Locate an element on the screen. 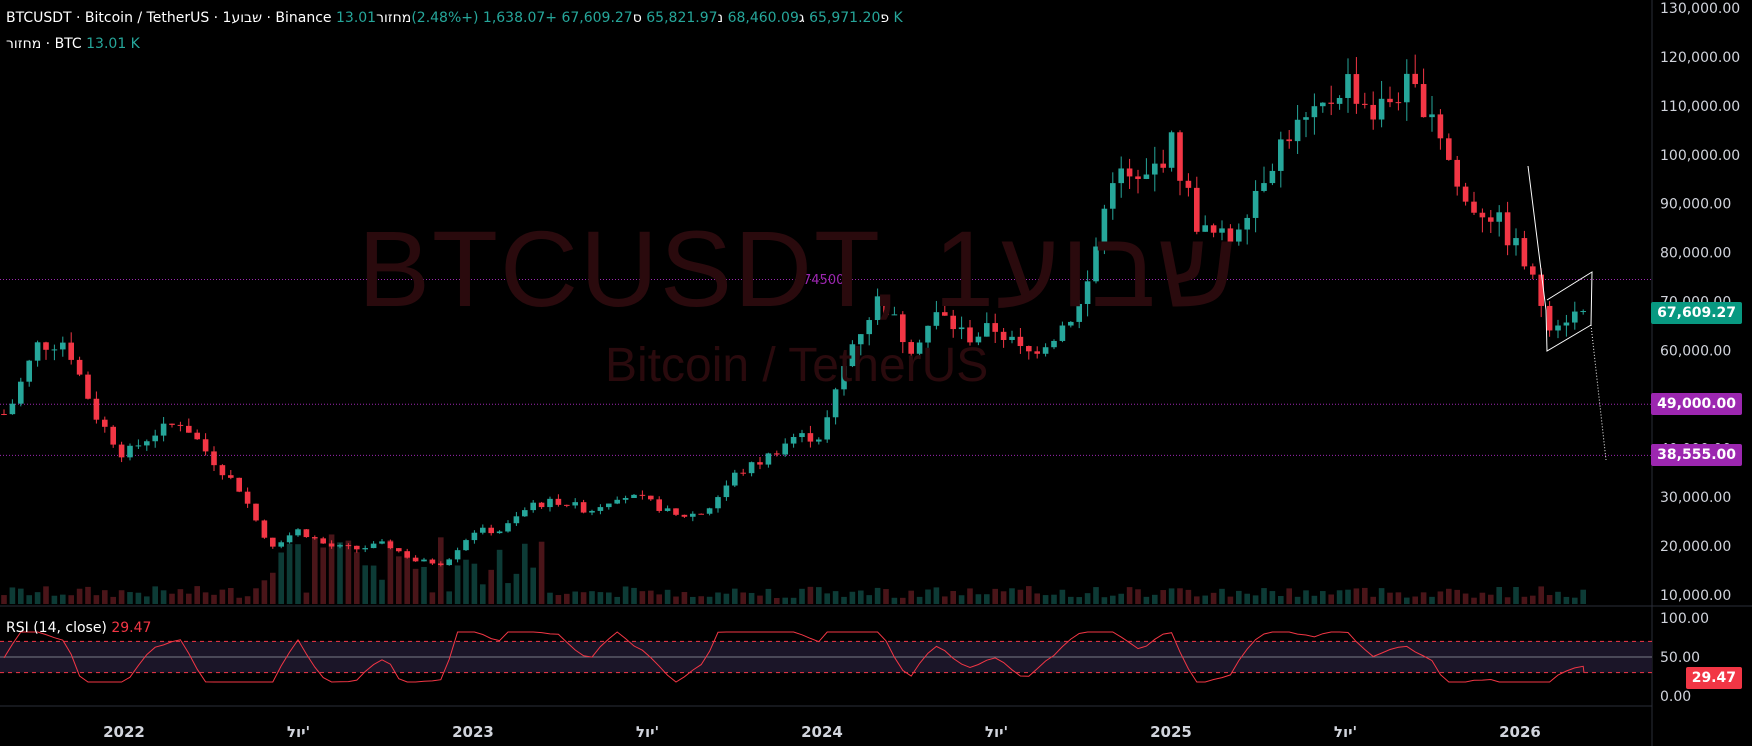  volume-line-value: 13.01 K is located at coordinates (113, 44).